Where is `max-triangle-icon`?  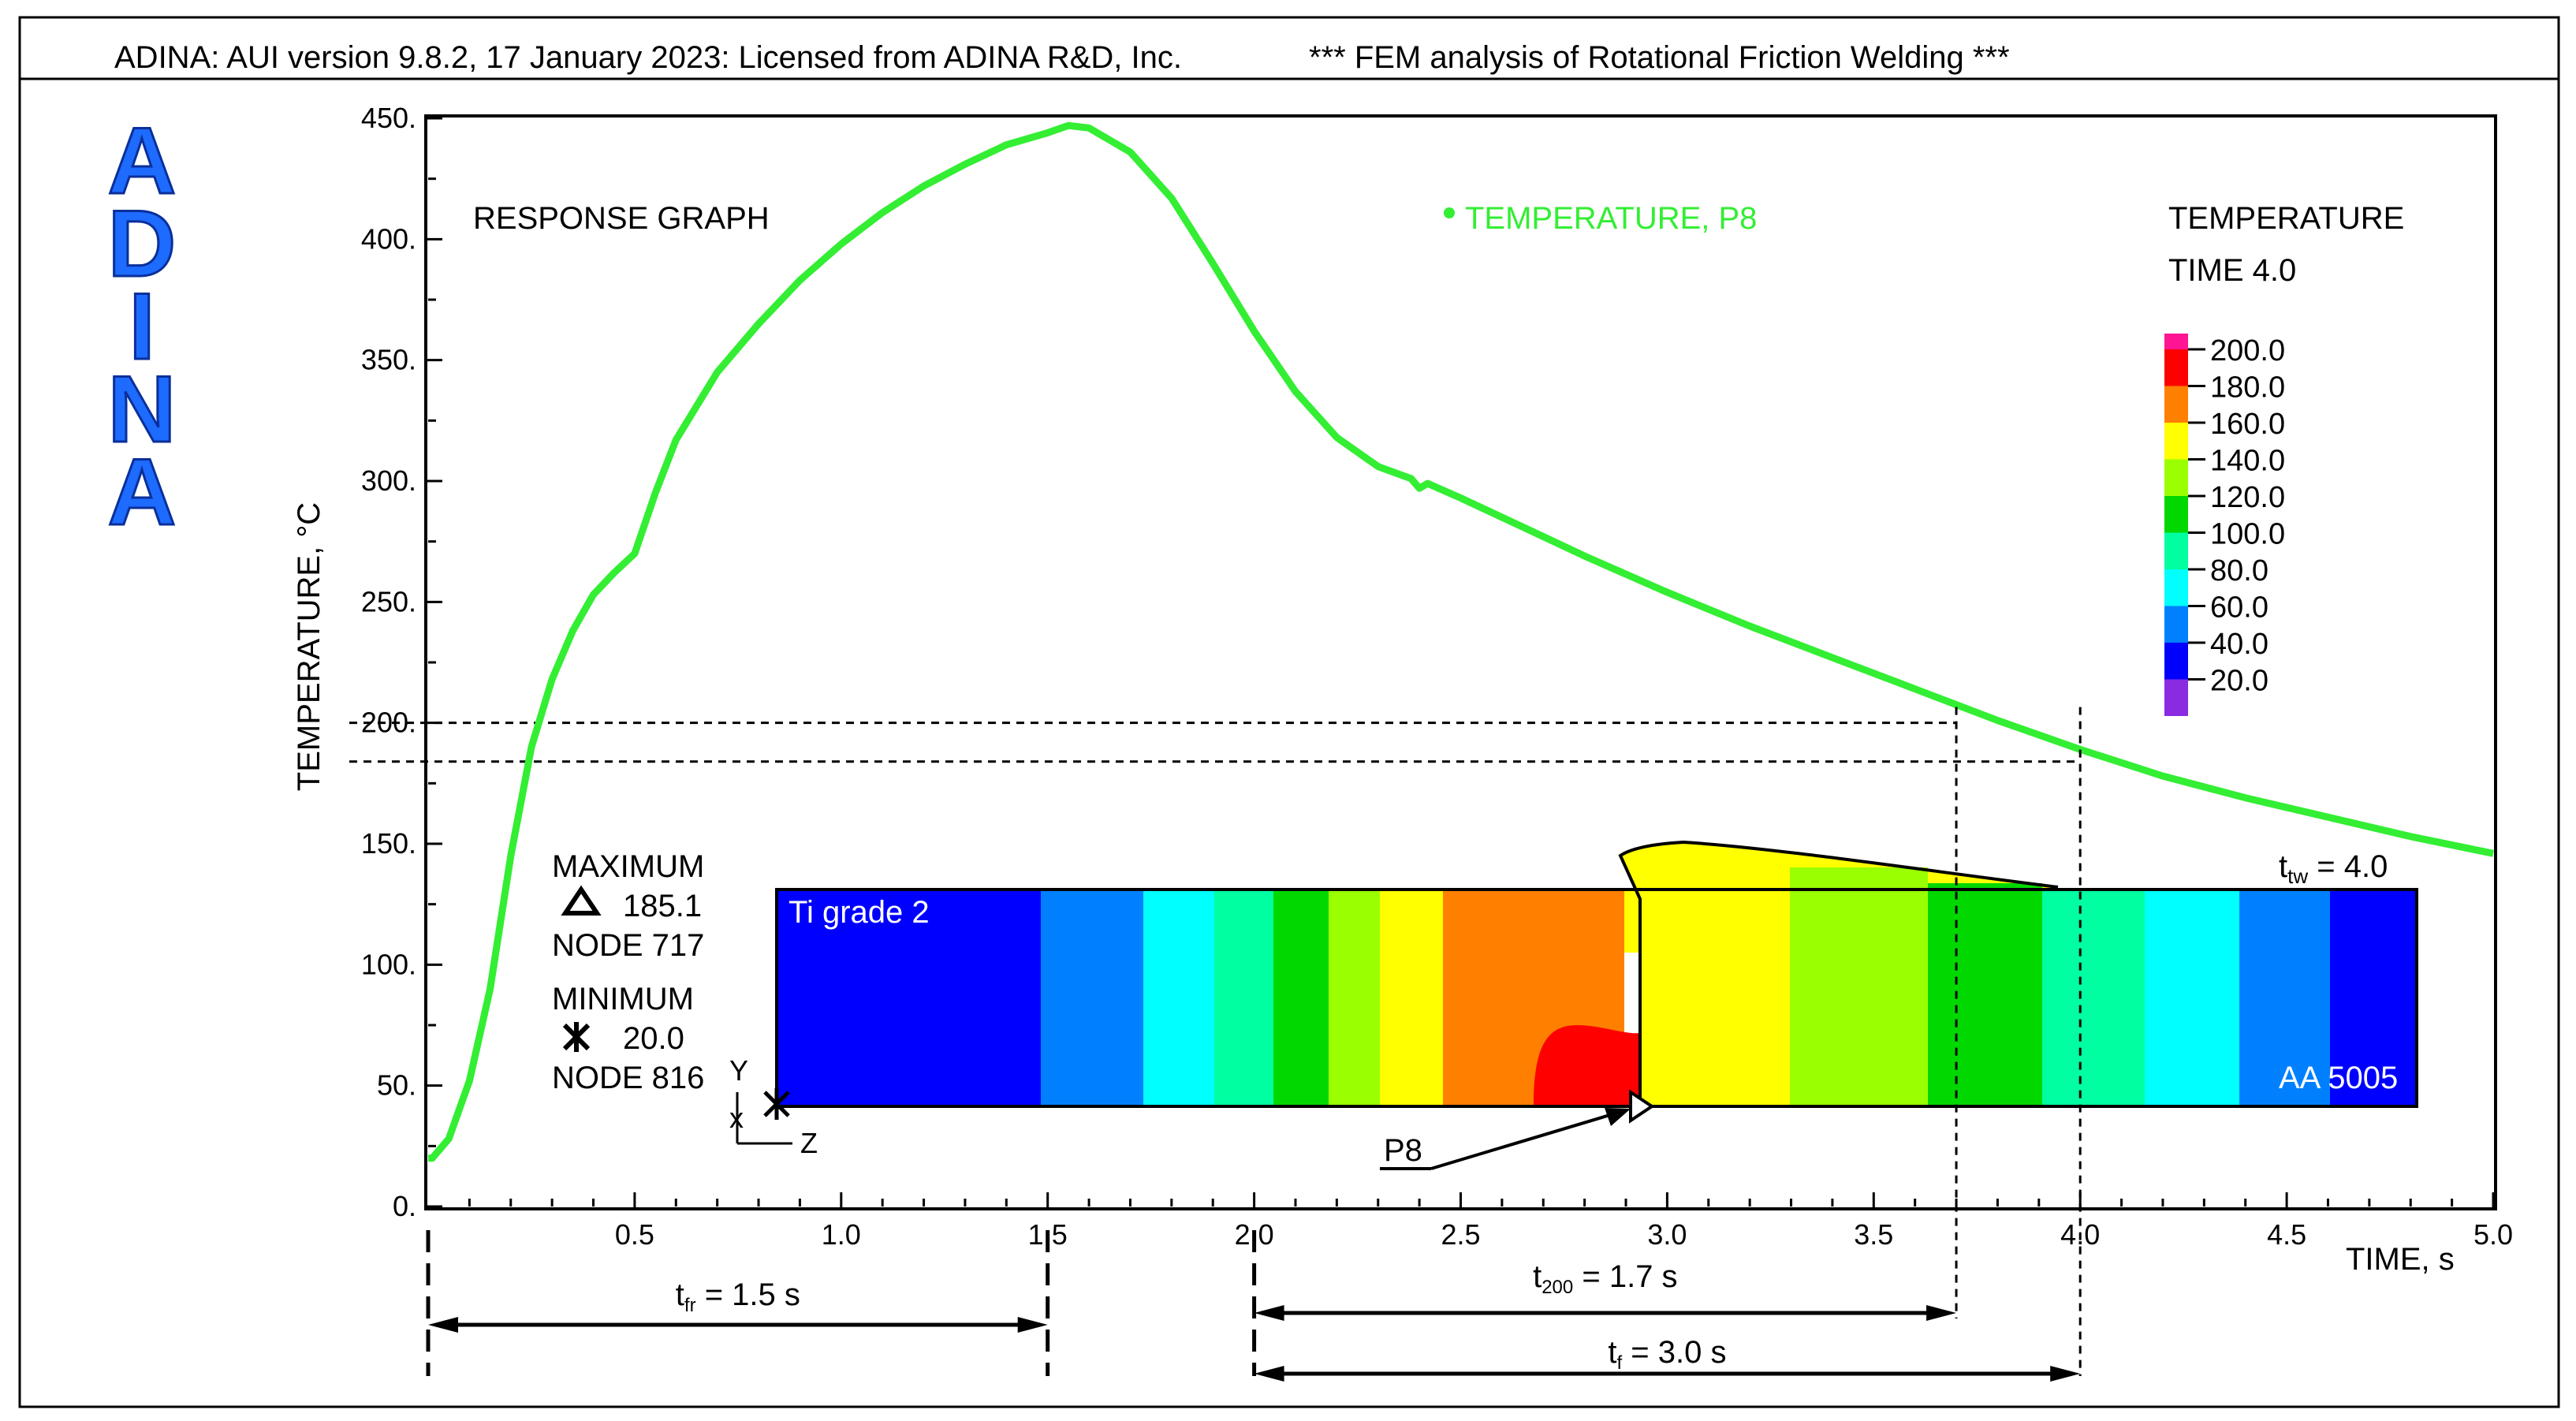
max-triangle-icon is located at coordinates (582, 900).